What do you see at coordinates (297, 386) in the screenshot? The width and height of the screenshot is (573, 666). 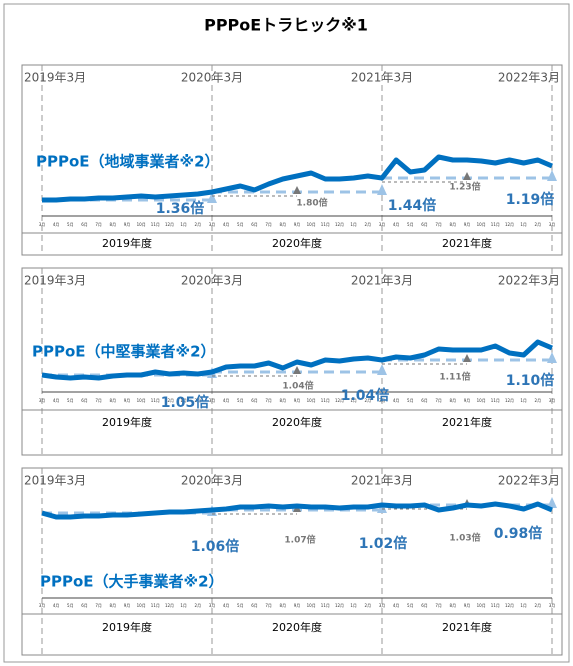 I see `ratio-annotation: 1.04倍` at bounding box center [297, 386].